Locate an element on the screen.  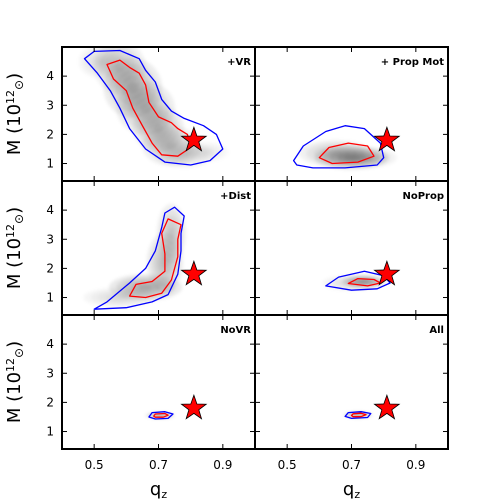
density-map is located at coordinates (152, 106).